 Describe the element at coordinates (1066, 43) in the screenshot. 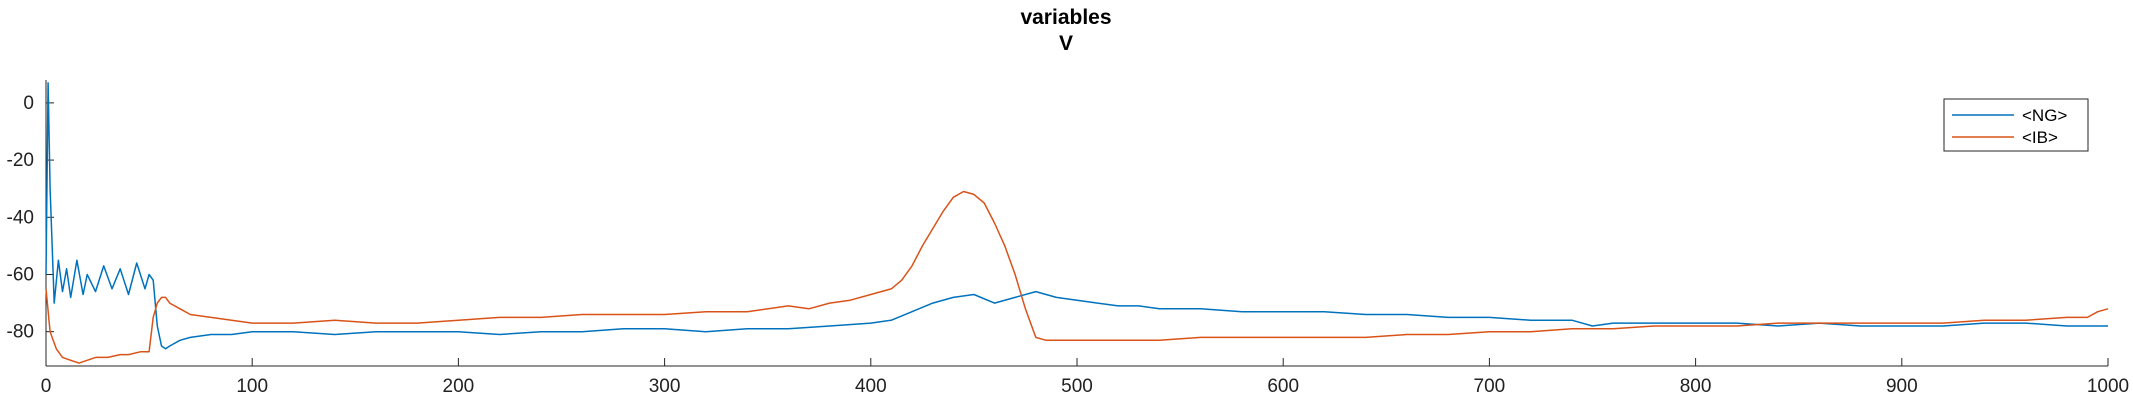

I see `chart-subtitle: V` at that location.